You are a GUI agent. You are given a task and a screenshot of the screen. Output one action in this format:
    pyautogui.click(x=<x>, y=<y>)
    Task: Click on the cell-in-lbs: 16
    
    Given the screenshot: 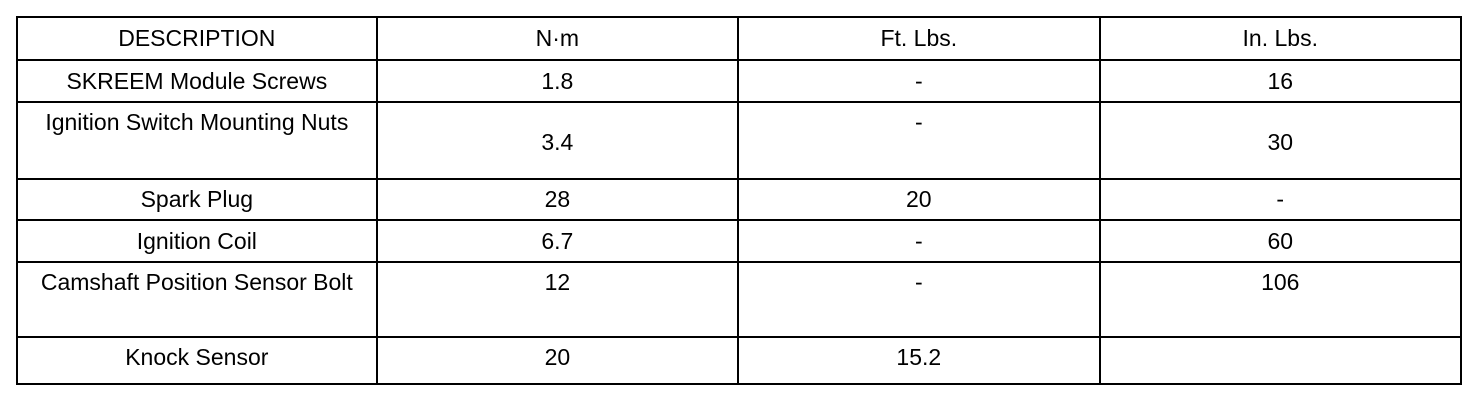 What is the action you would take?
    pyautogui.click(x=1280, y=81)
    